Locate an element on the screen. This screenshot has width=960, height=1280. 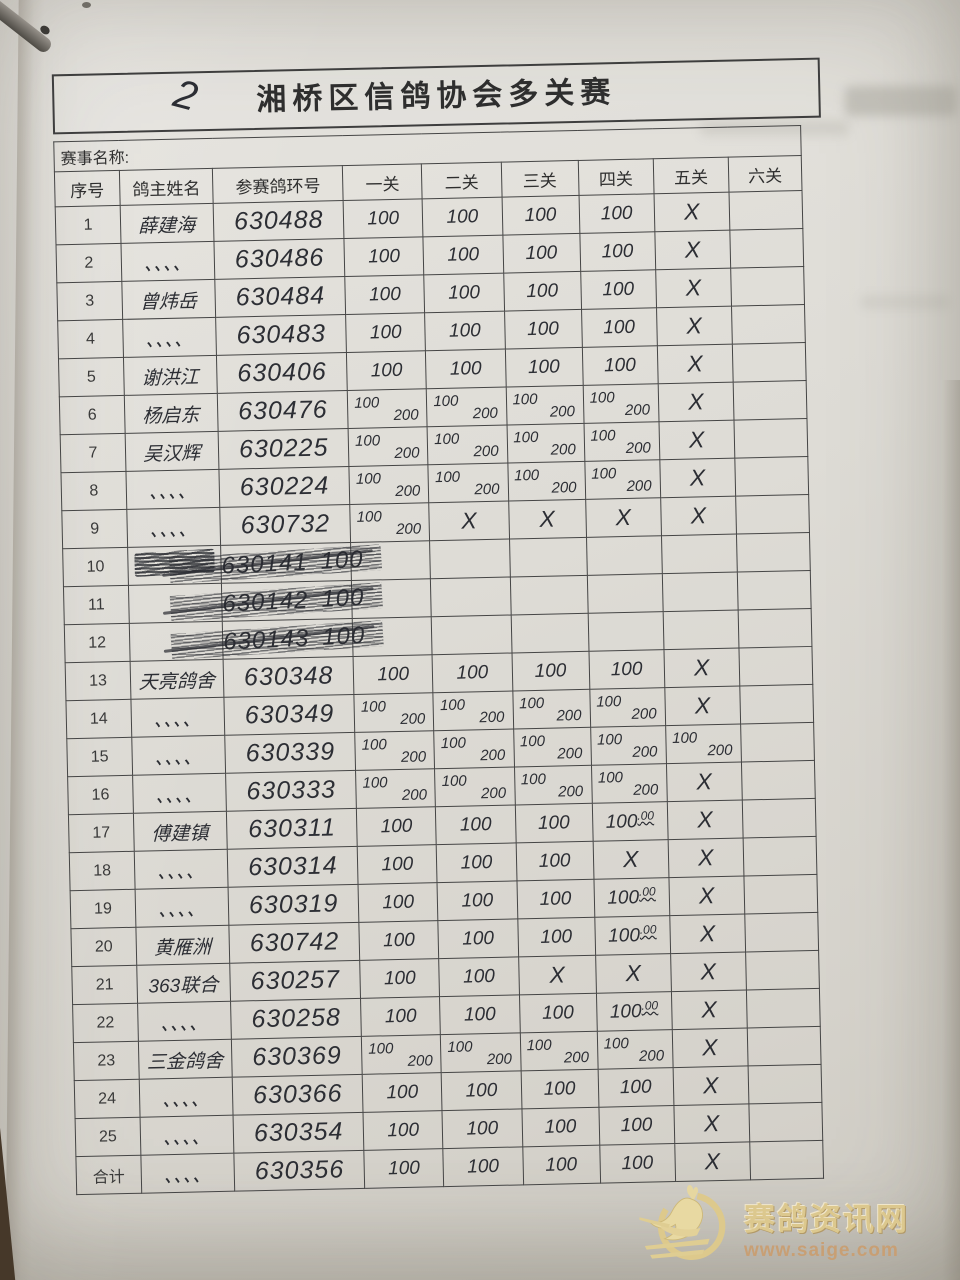
paper-right-edge is located at coordinates (951, 830).